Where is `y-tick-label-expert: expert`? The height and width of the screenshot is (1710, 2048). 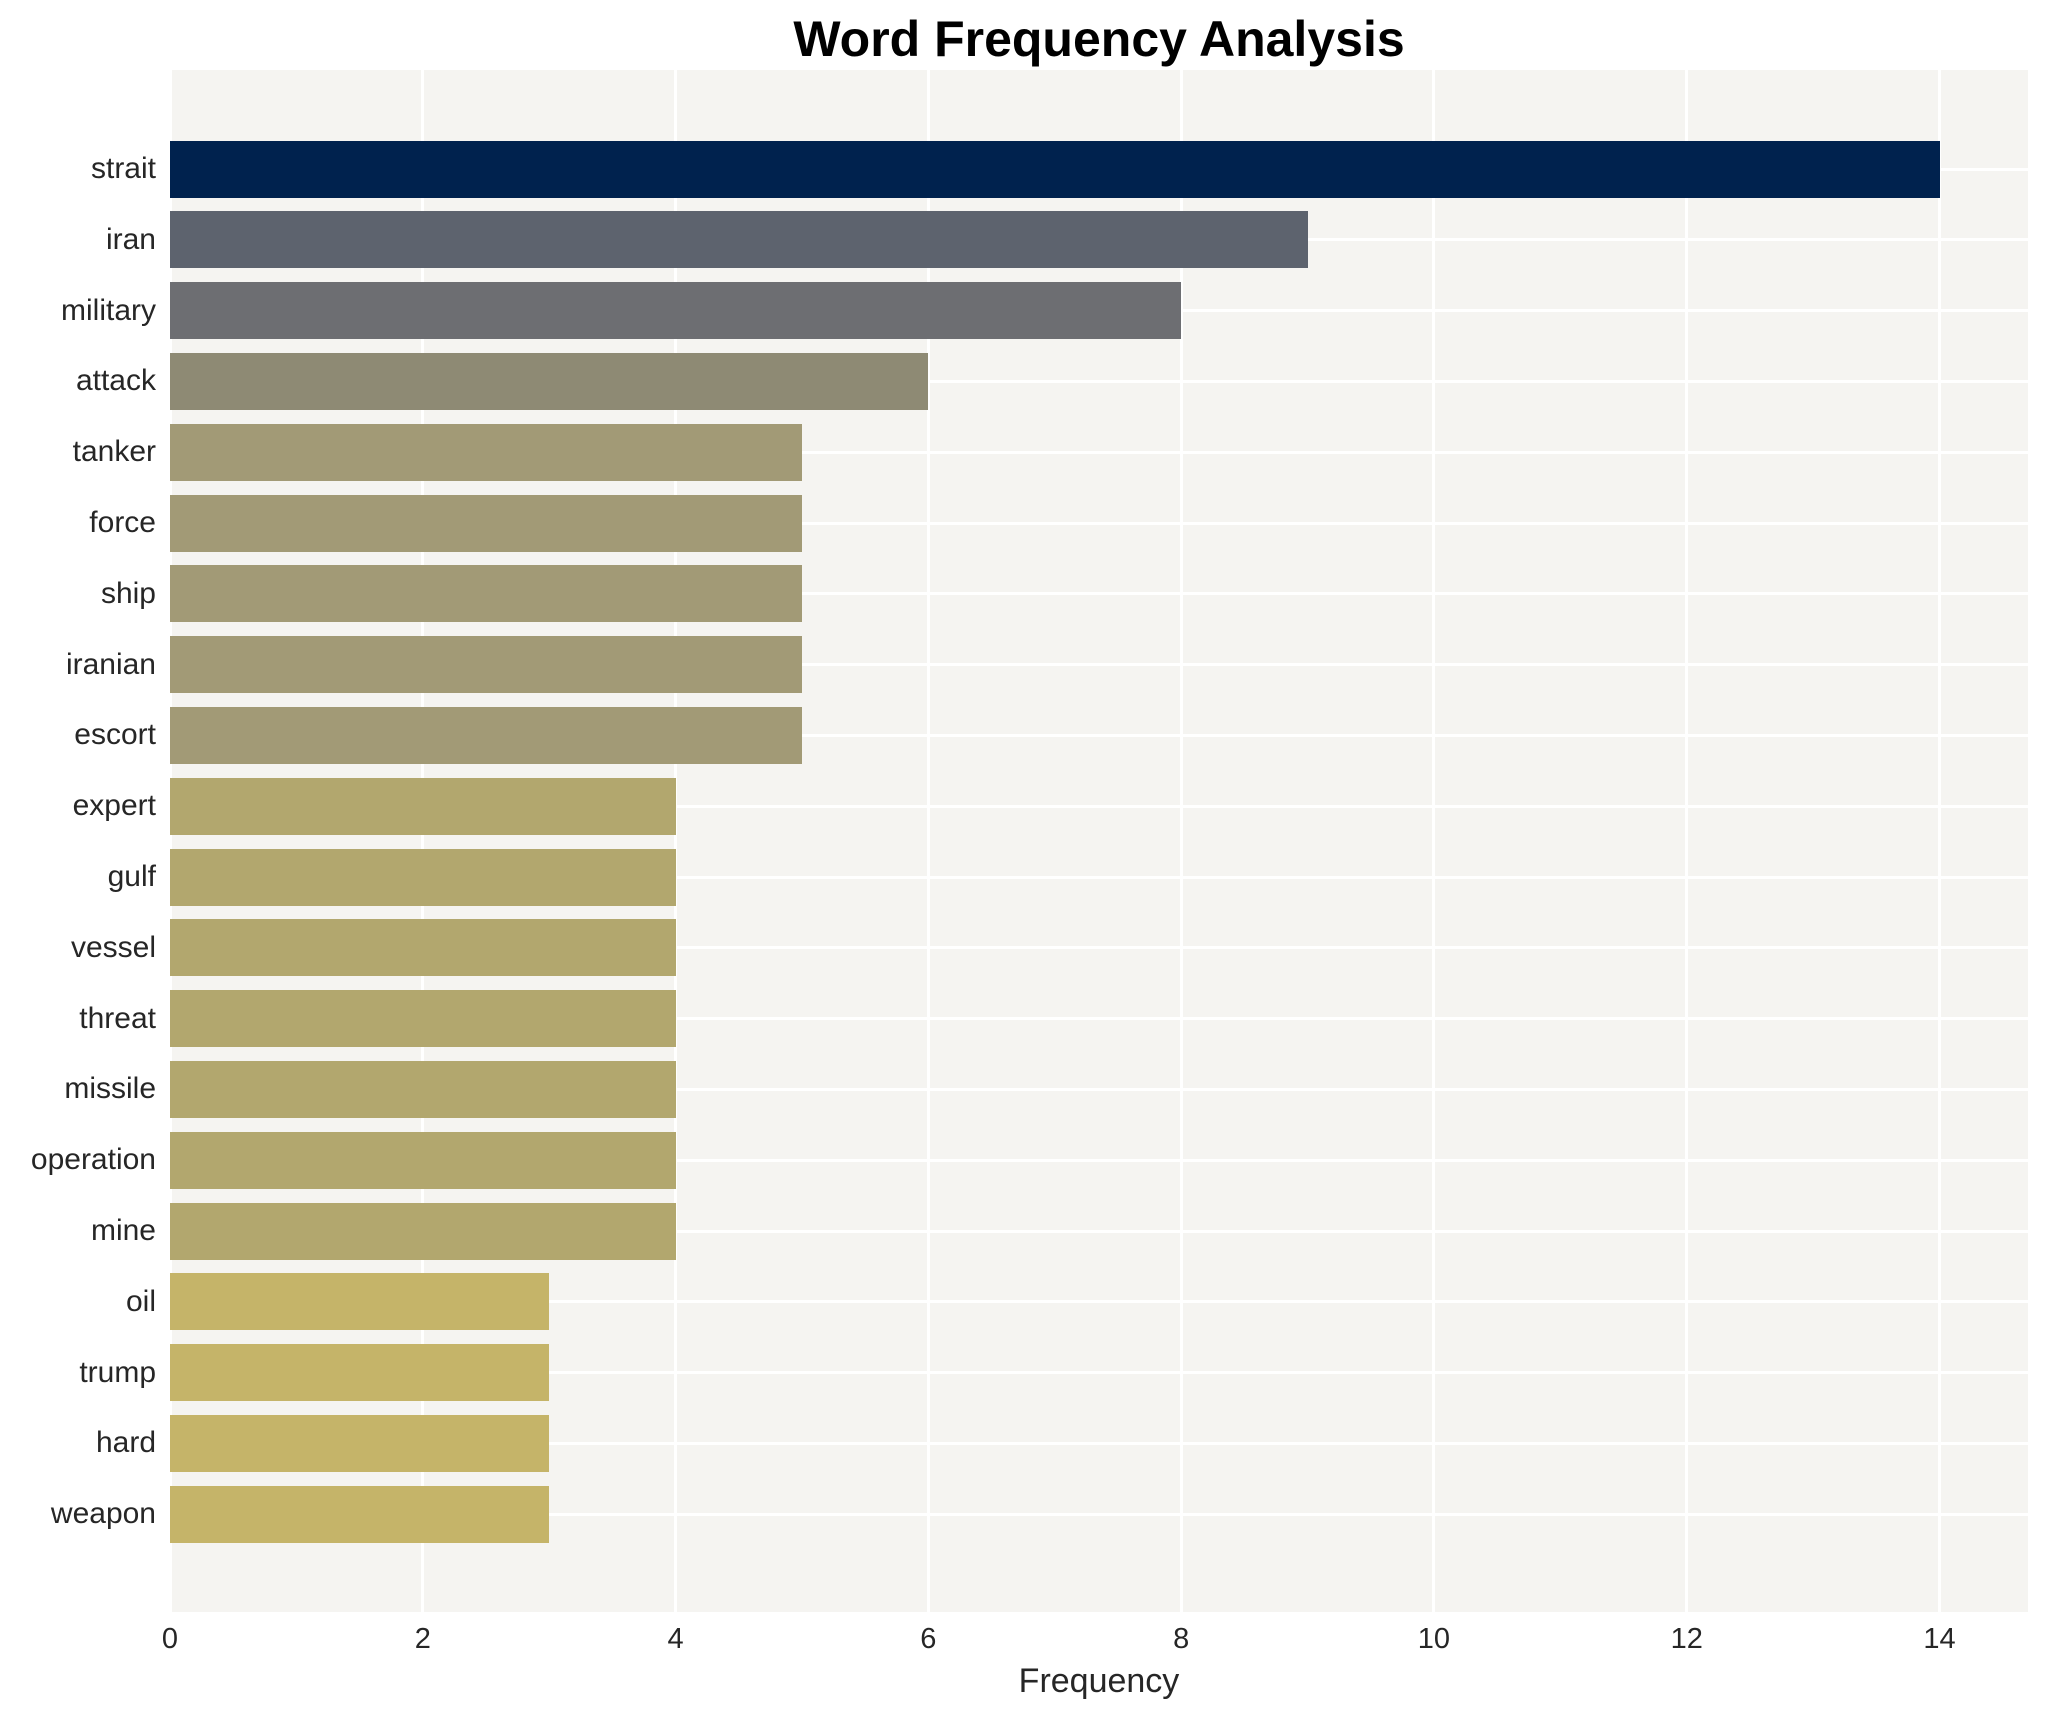
y-tick-label-expert: expert is located at coordinates (114, 806).